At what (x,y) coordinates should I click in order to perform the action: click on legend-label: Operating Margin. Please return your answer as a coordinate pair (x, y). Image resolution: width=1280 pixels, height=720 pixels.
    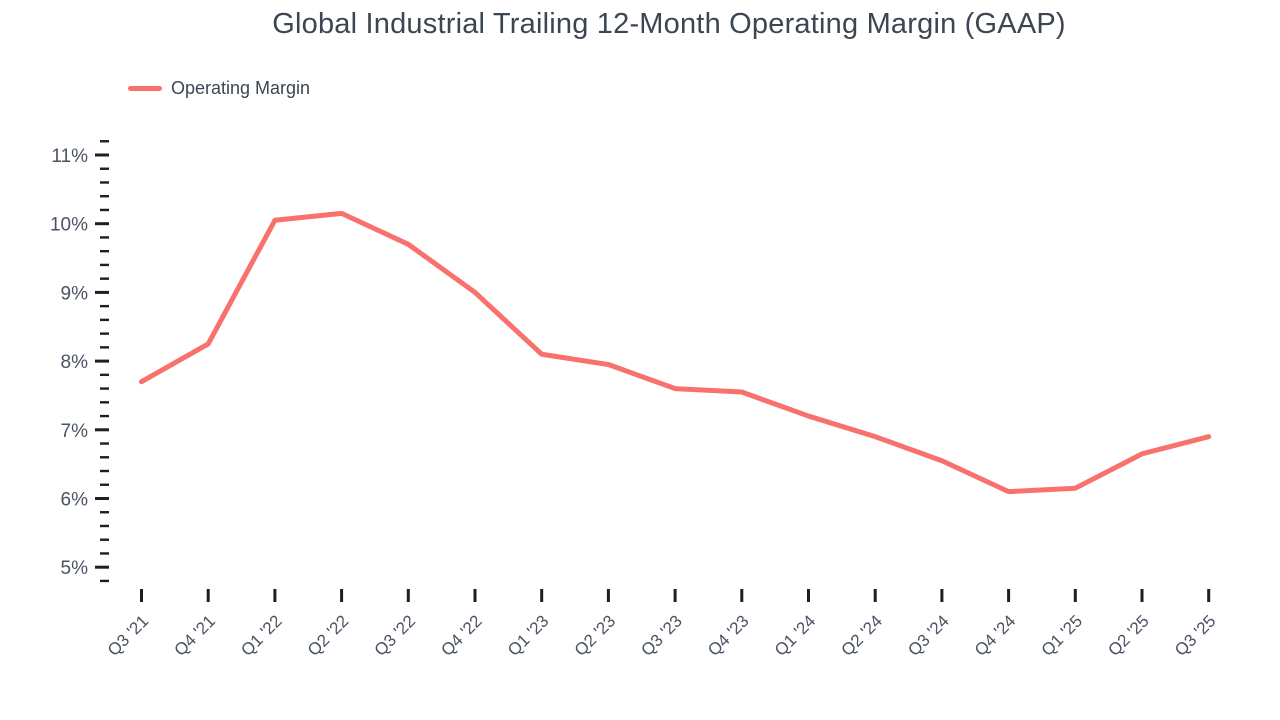
    Looking at the image, I should click on (241, 88).